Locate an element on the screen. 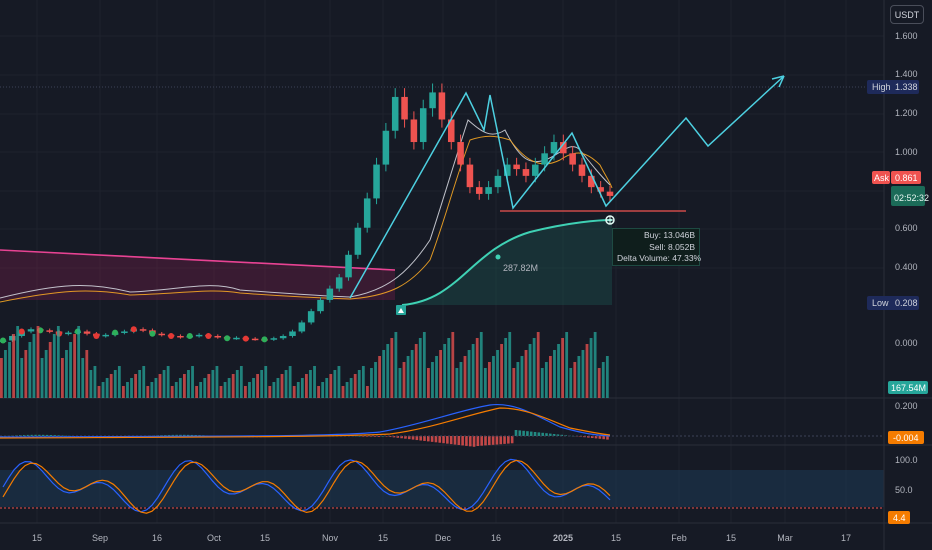 The width and height of the screenshot is (932, 550). macd-histogram is located at coordinates (304, 438).